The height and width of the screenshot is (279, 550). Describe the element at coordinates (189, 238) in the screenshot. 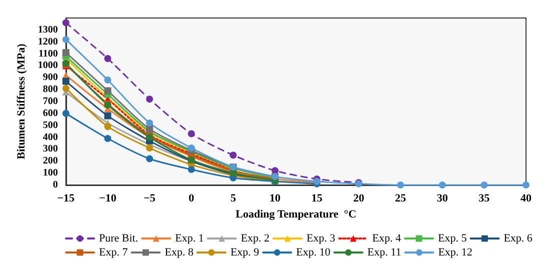

I see `legend-label: Exp. 1` at that location.